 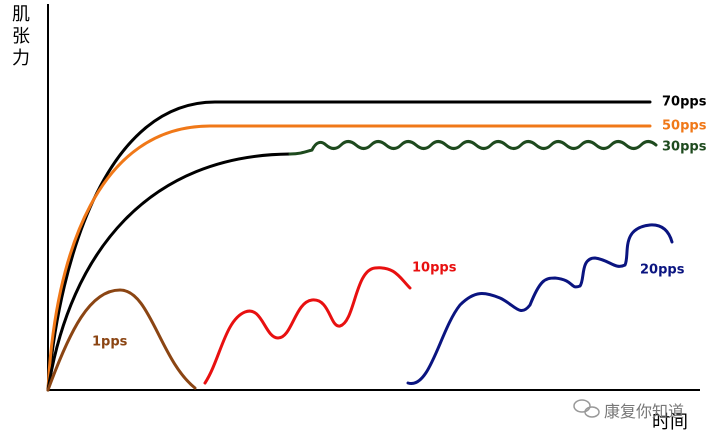 What do you see at coordinates (644, 411) in the screenshot?
I see `watermark: 康复你知道` at bounding box center [644, 411].